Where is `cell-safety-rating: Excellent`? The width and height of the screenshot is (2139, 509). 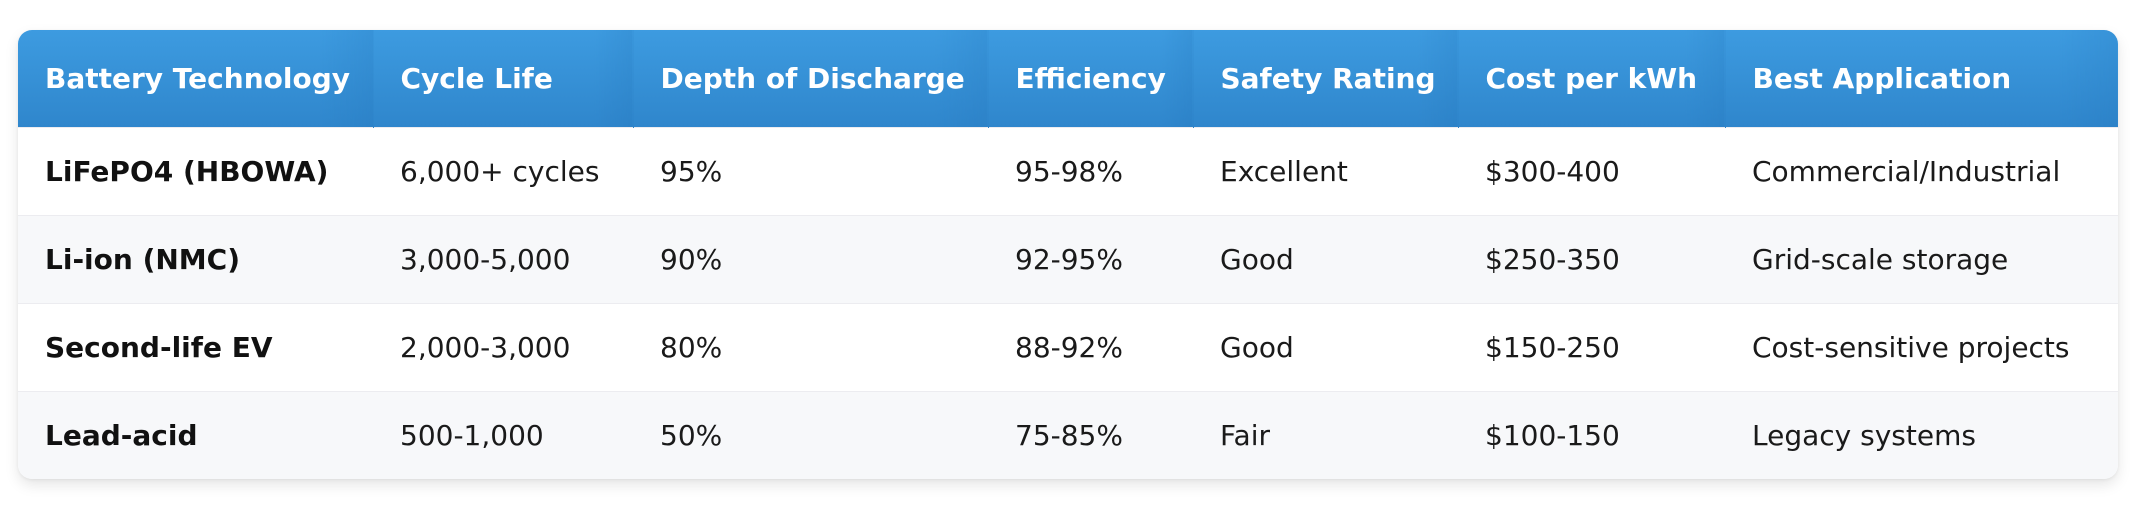 cell-safety-rating: Excellent is located at coordinates (1325, 171).